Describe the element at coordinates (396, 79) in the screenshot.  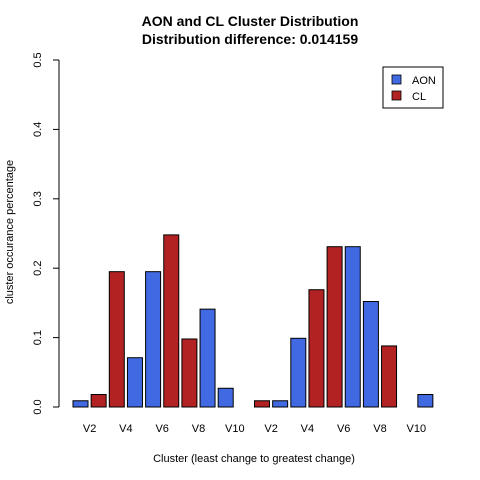
I see `legend-swatch-aon` at that location.